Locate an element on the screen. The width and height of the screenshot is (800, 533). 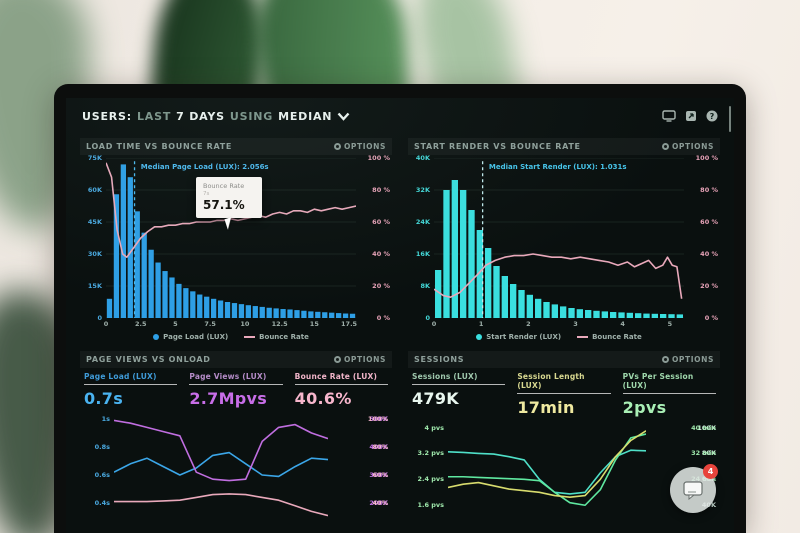
axis-label: 0.8s is located at coordinates (102, 447).